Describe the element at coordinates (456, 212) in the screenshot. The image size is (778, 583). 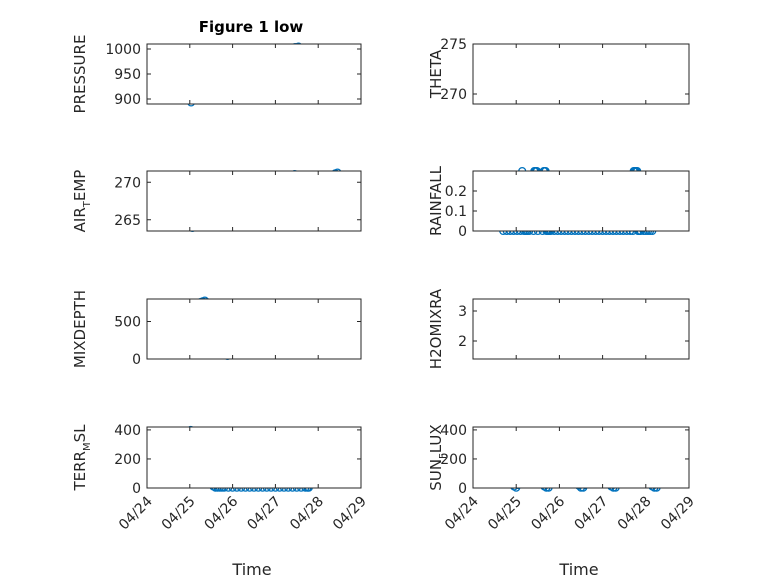
I see `y-tick-label: 0.1` at that location.